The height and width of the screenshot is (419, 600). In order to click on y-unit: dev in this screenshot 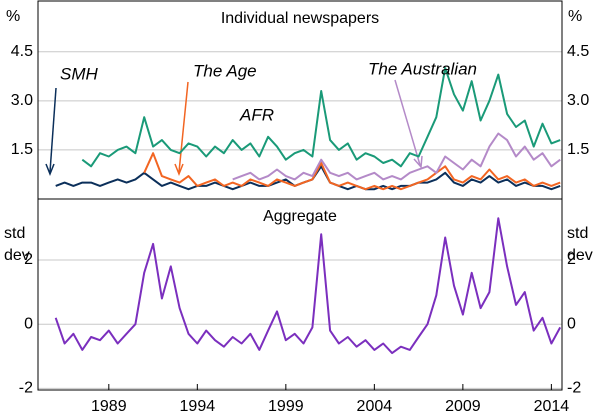, I will do `click(17, 255)`.